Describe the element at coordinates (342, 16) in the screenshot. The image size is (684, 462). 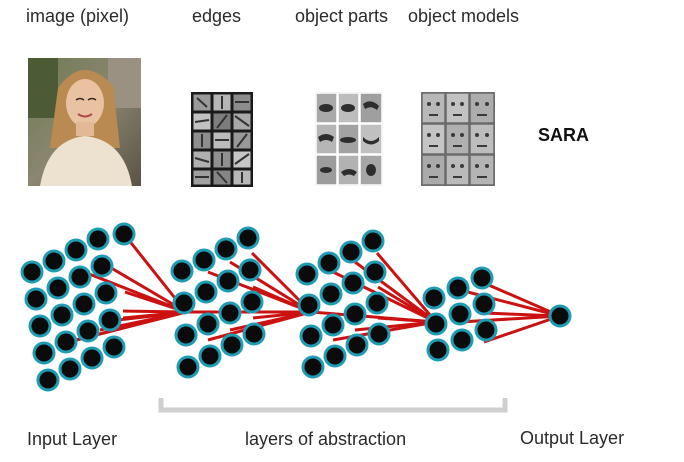
I see `label-object-parts: object parts` at that location.